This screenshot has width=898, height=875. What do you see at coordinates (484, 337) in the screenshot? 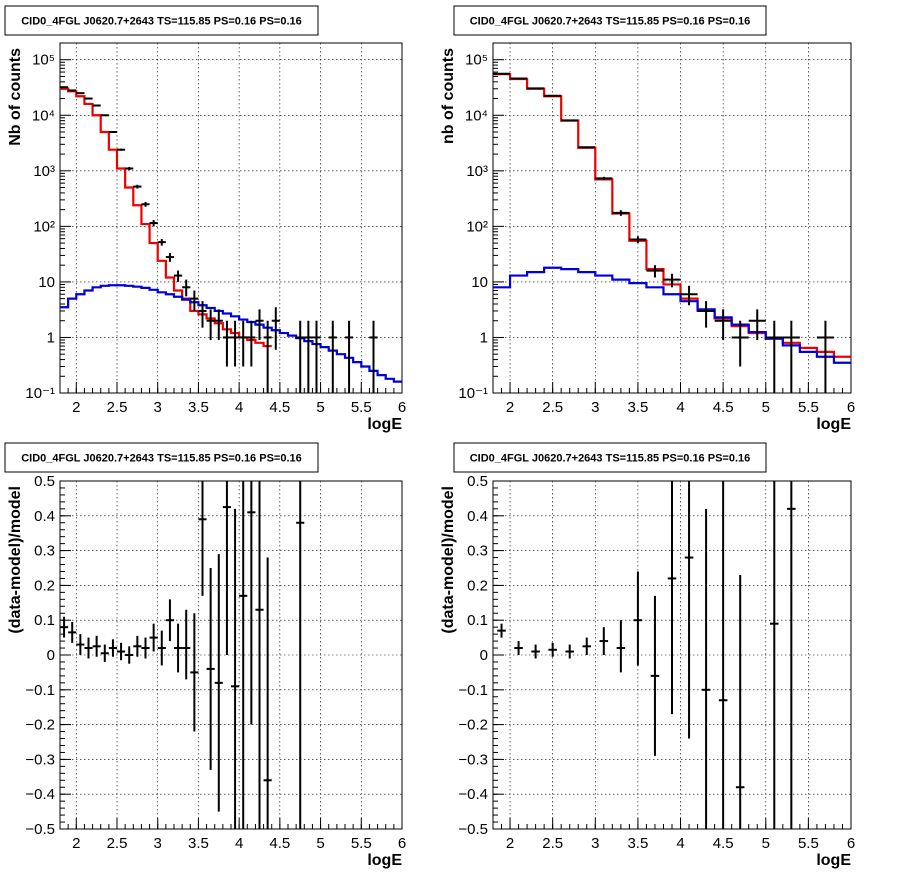
I see `y-tick-label: 1` at bounding box center [484, 337].